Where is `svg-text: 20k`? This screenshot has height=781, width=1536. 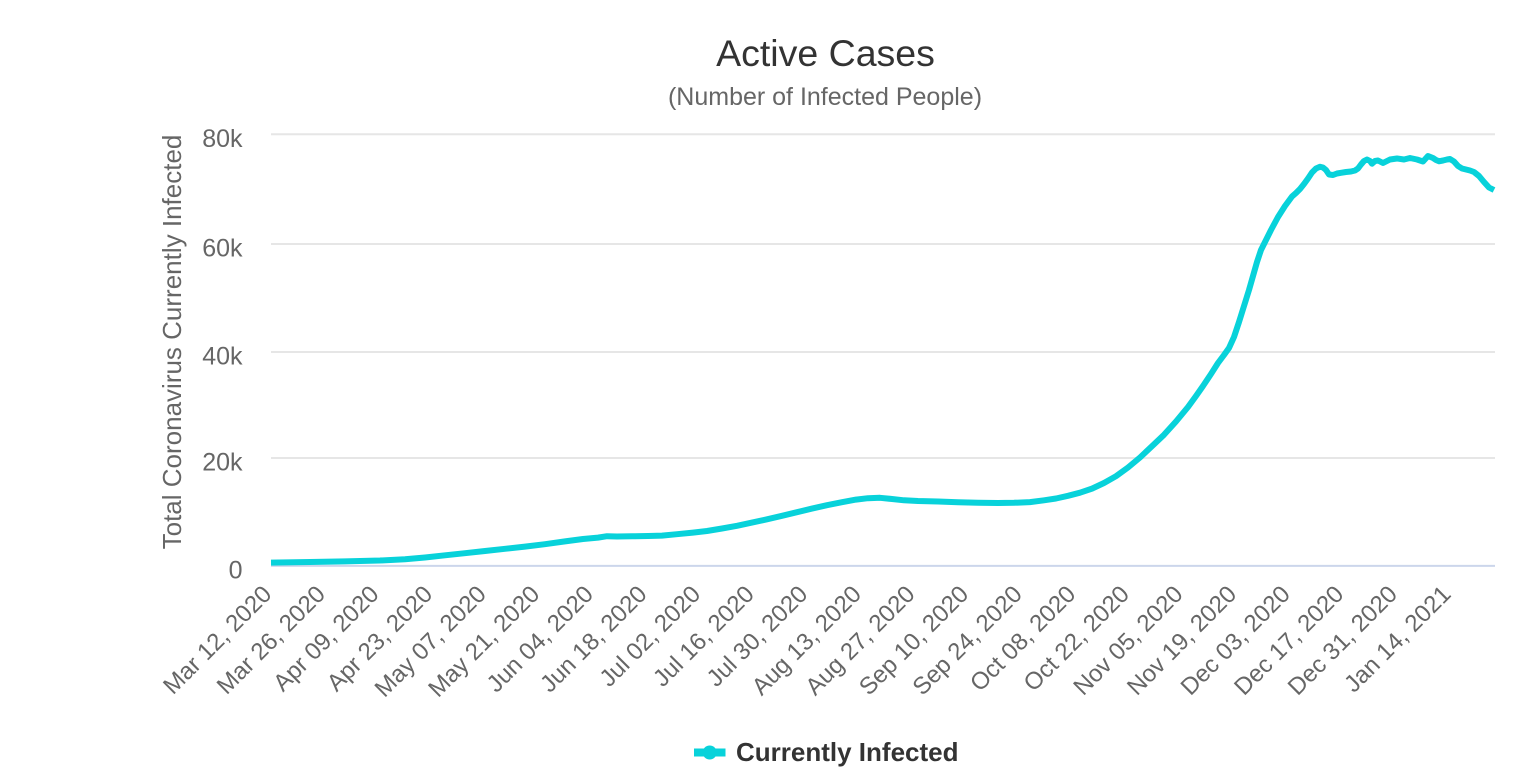 svg-text: 20k is located at coordinates (222, 463).